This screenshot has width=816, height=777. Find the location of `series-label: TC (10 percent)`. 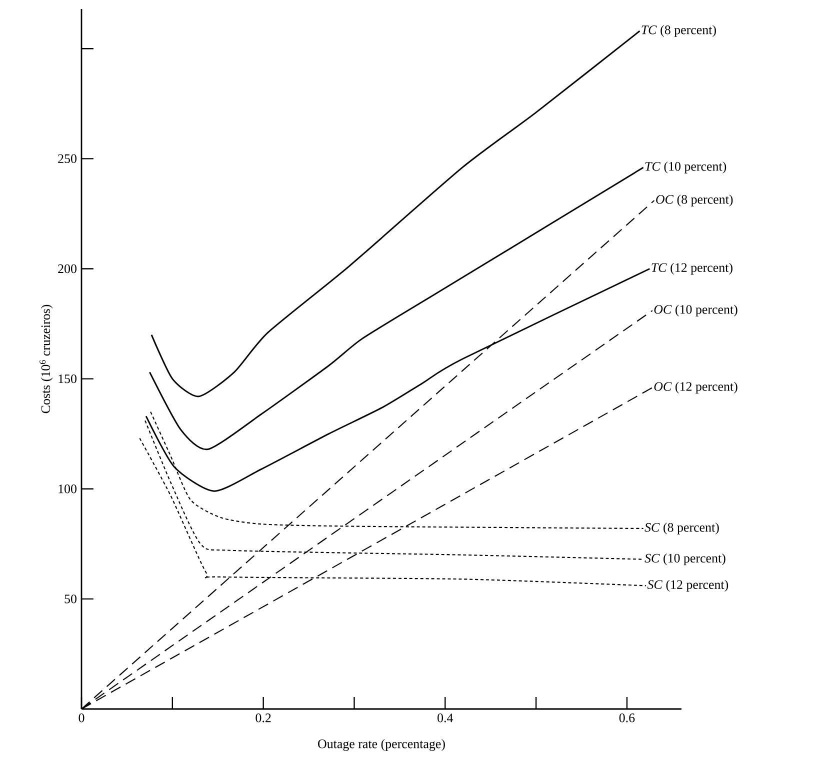

series-label: TC (10 percent) is located at coordinates (685, 168).